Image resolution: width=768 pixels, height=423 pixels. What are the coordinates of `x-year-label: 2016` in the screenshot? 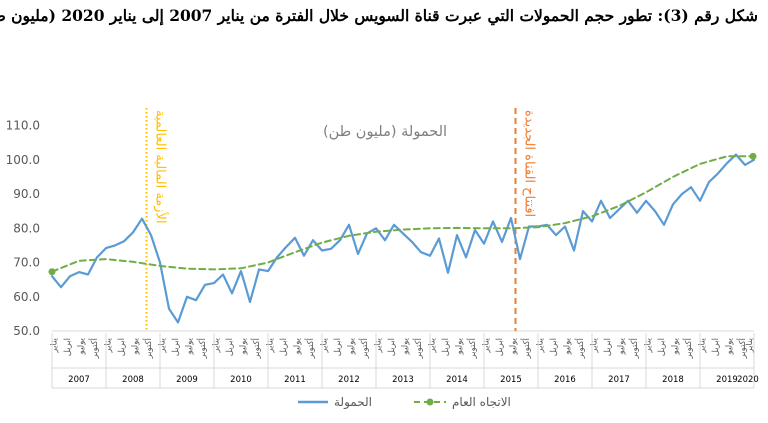 It's located at (565, 380).